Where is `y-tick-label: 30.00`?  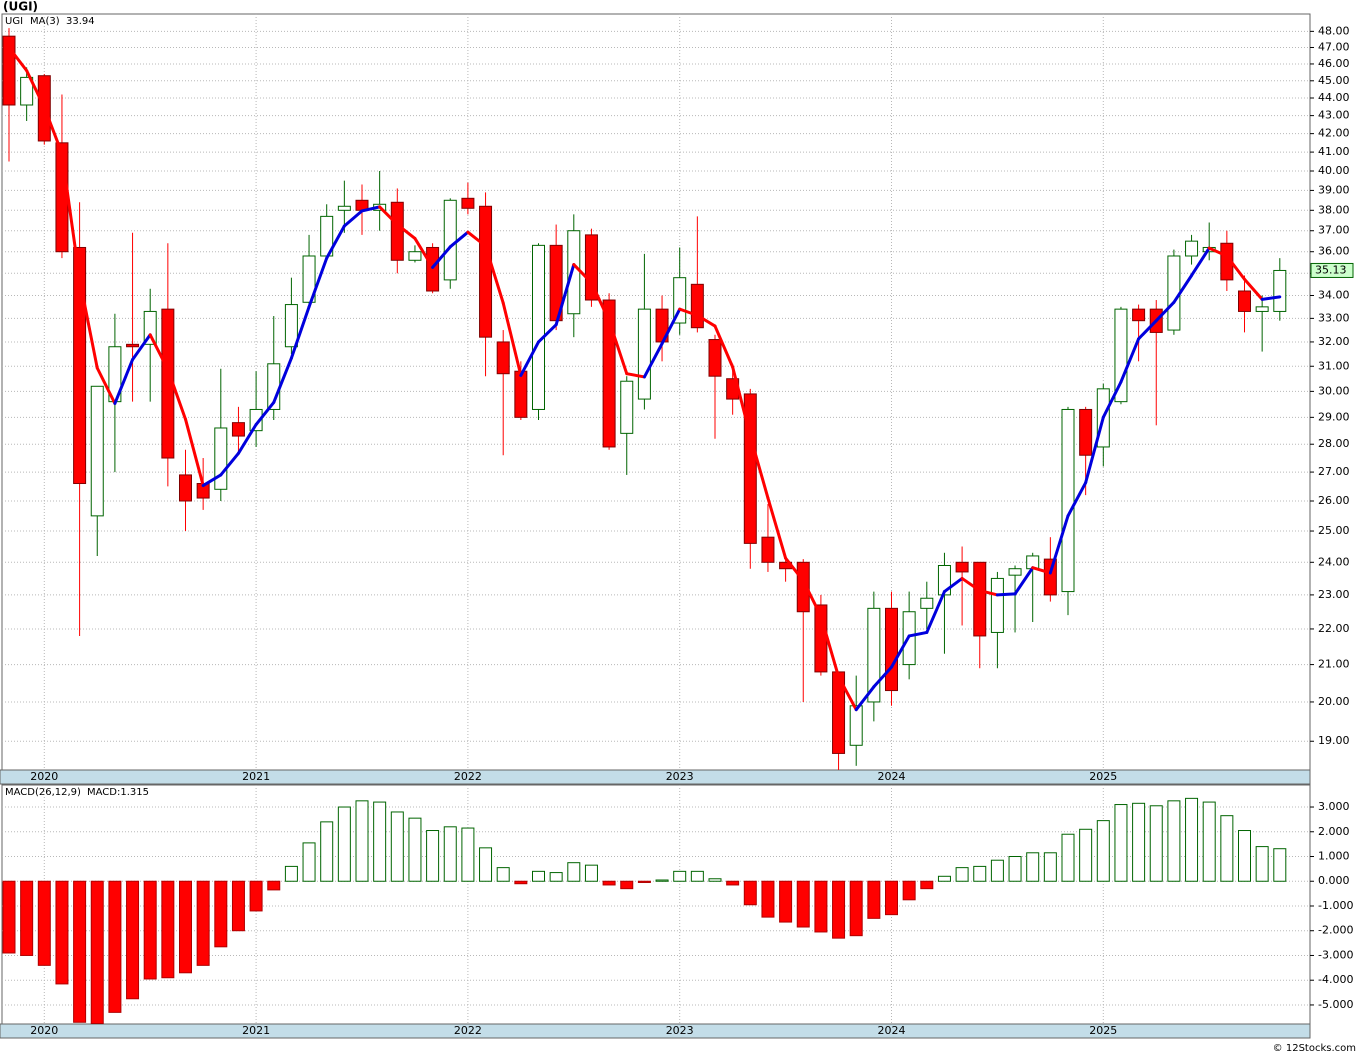 y-tick-label: 30.00 is located at coordinates (1334, 390).